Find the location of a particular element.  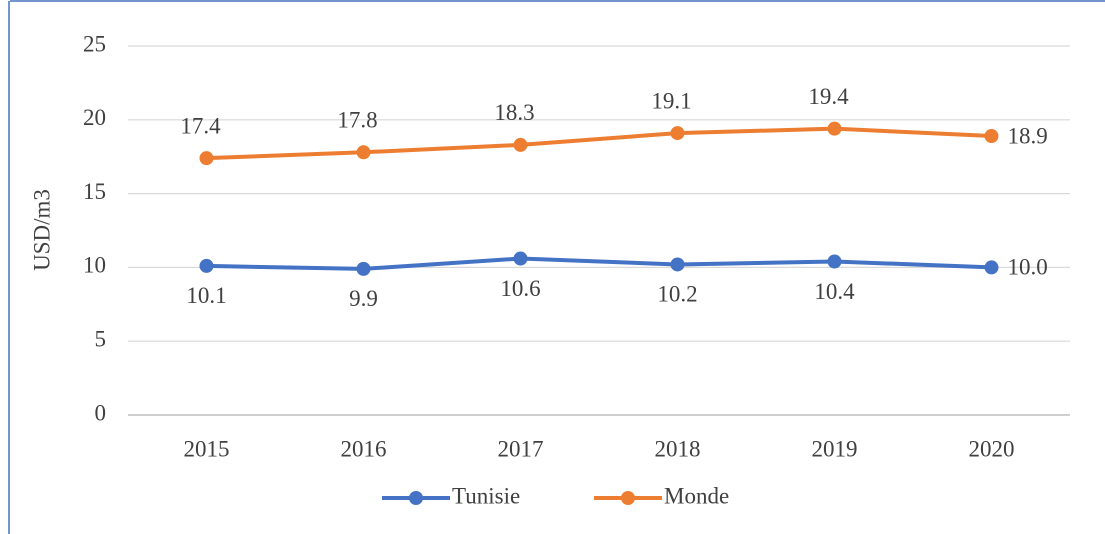

y-tick-label: 10 is located at coordinates (94, 265).